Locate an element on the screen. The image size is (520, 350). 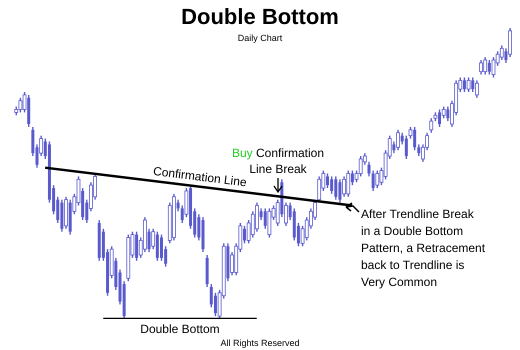
text: All Rights Reserved is located at coordinates (260, 343).